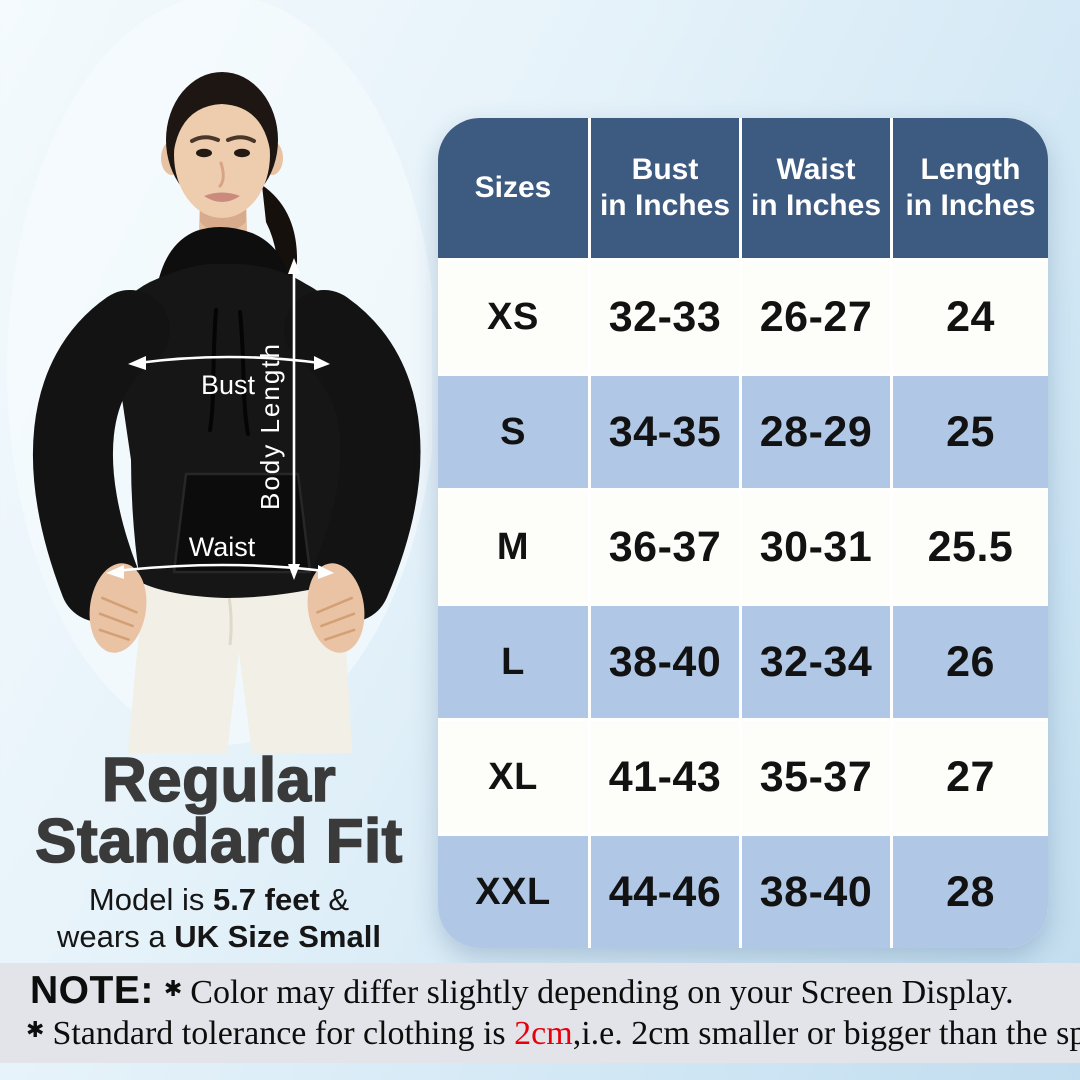 The image size is (1080, 1080). I want to click on header-cell-sizes: Sizes, so click(513, 188).